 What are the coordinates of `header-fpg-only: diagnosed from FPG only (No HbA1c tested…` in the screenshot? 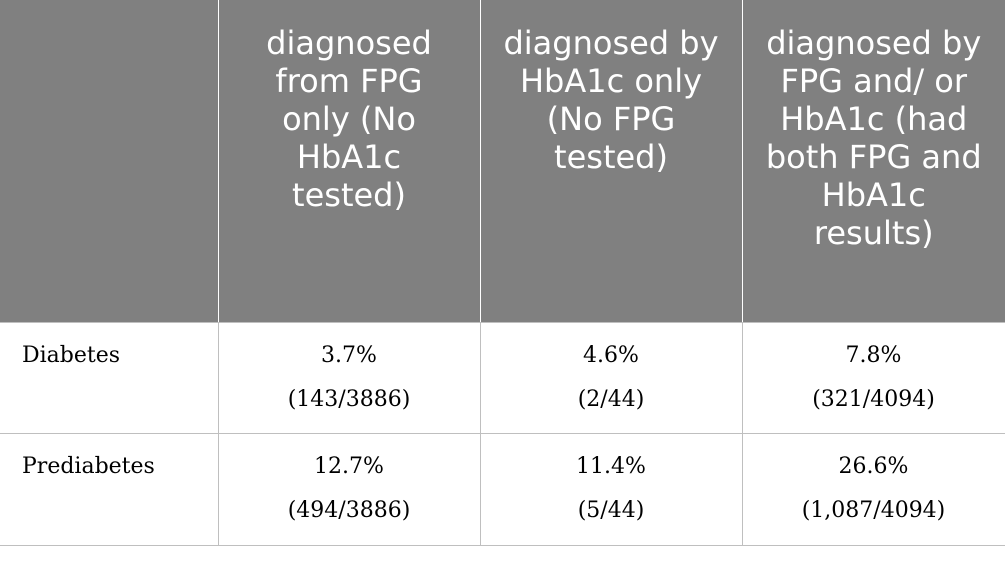 It's located at (348, 161).